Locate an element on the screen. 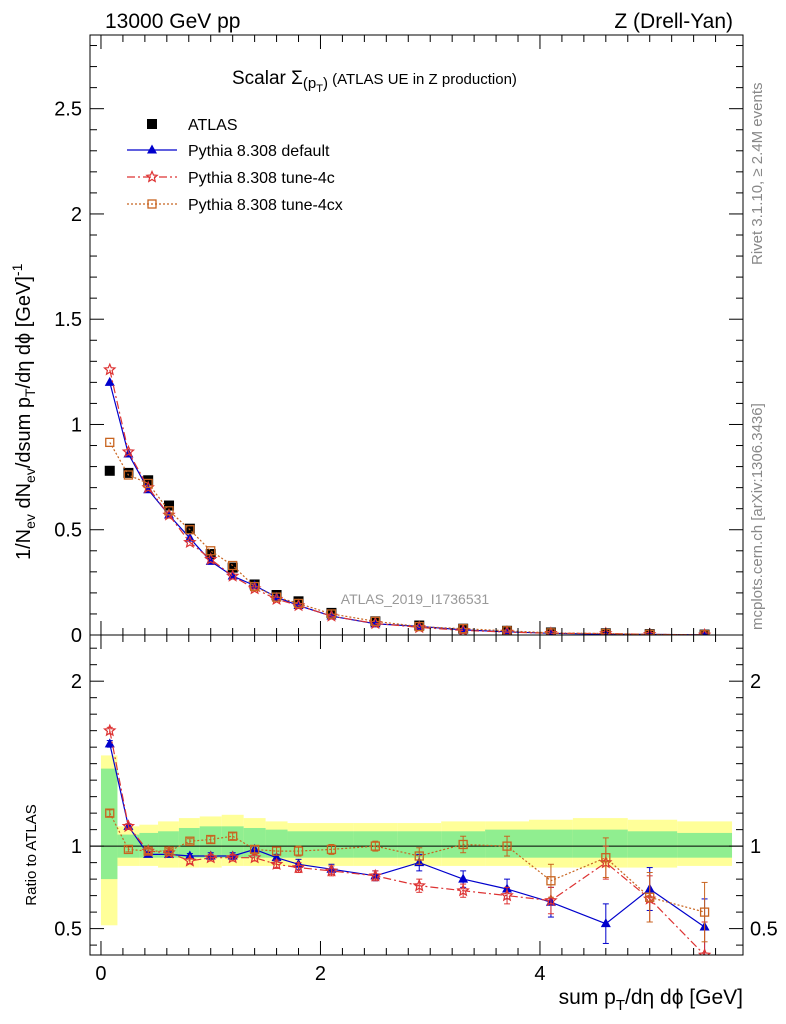 The image size is (786, 1024). ratio-y-axis-label: Ratio to ATLAS is located at coordinates (31, 854).